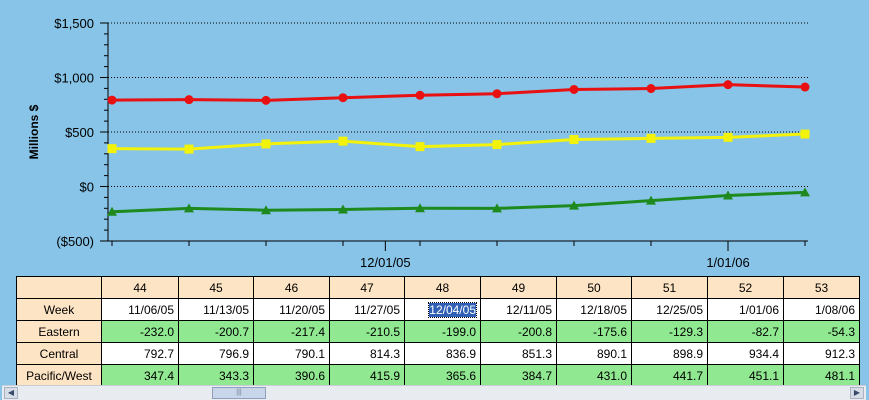 The width and height of the screenshot is (869, 400). I want to click on value-cell: -200.8, so click(518, 331).